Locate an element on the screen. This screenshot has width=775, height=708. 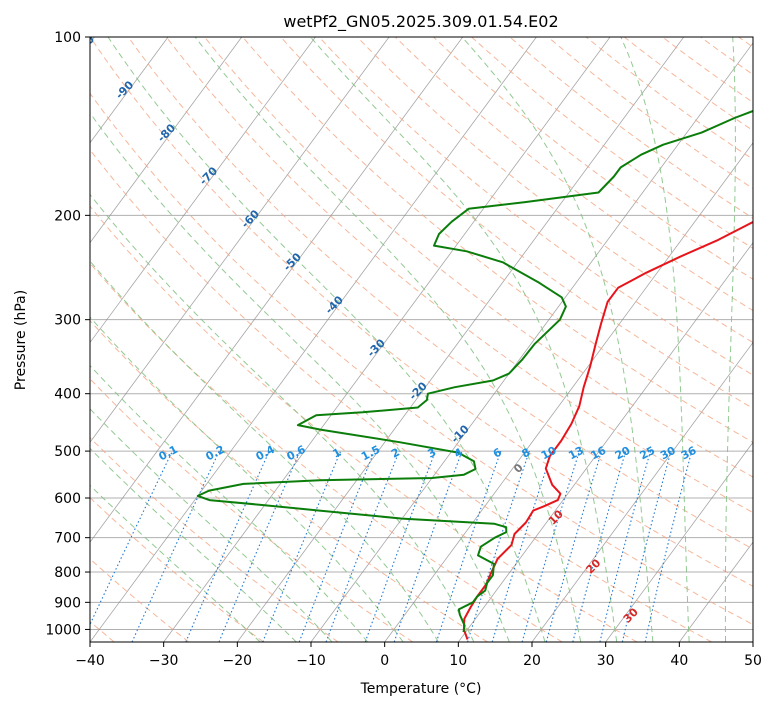
mixing-ratio-label: 20 is located at coordinates (623, 453).